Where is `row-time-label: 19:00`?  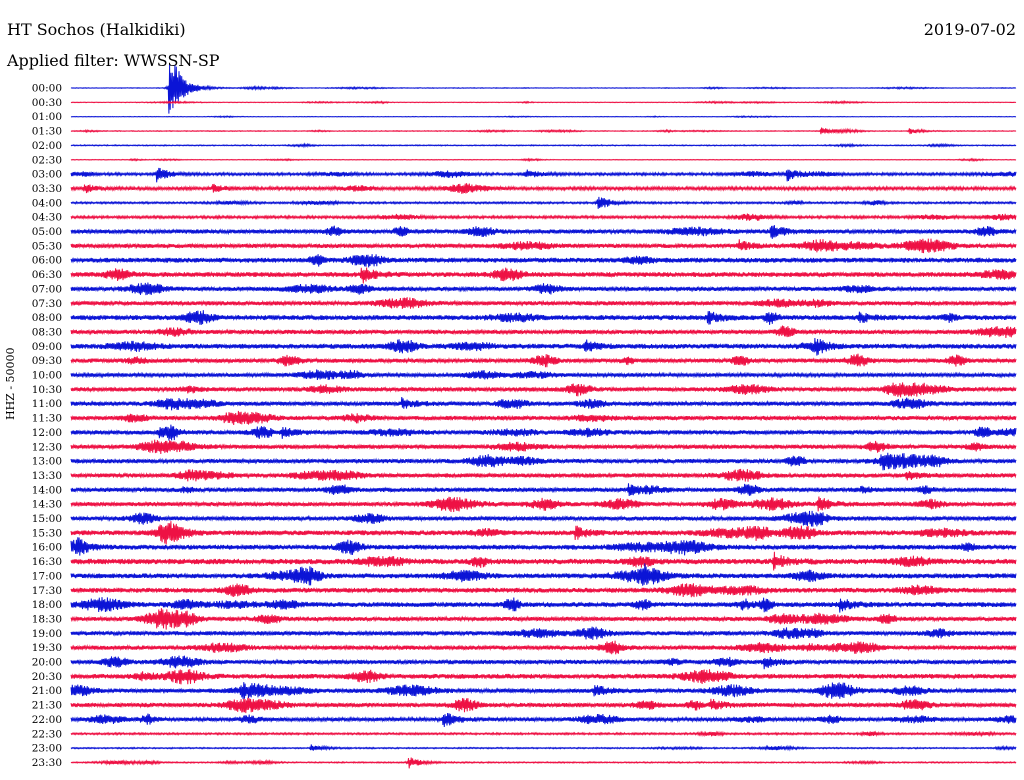 row-time-label: 19:00 is located at coordinates (47, 634).